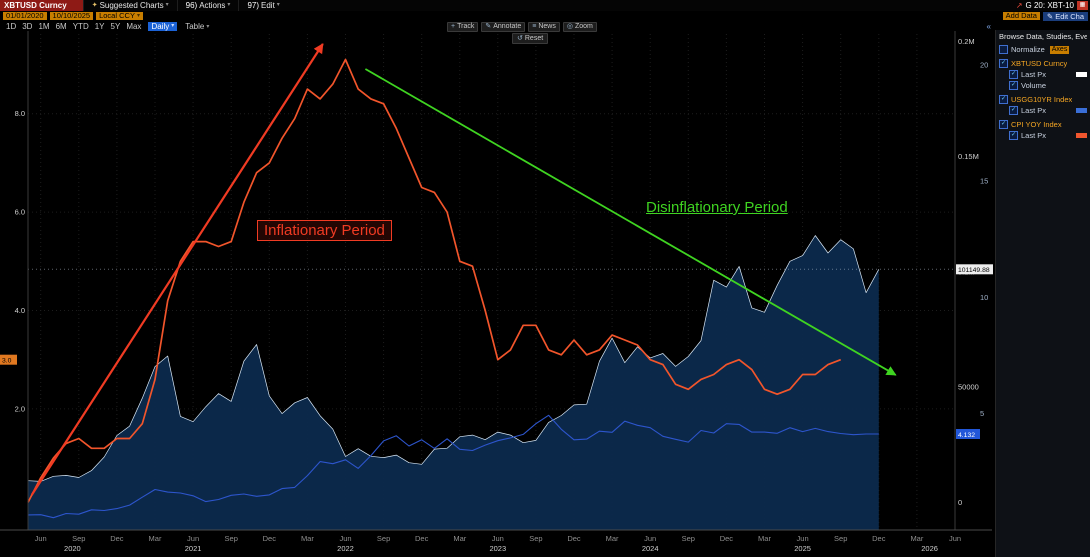  What do you see at coordinates (1043, 130) in the screenshot?
I see `series-group: ✓ CPI YOY Index ✓ Last Px` at bounding box center [1043, 130].